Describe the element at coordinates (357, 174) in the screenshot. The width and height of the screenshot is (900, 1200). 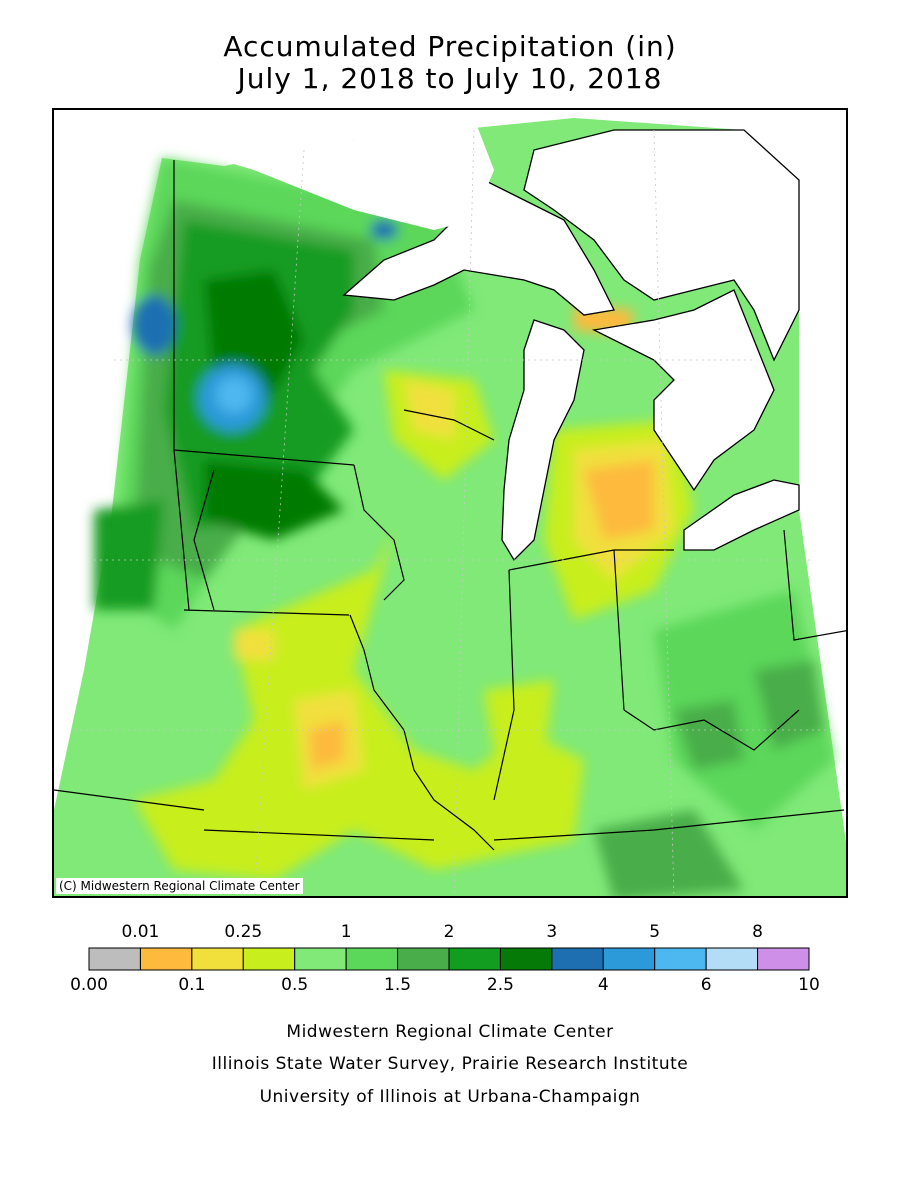
I see `canada-west-region` at that location.